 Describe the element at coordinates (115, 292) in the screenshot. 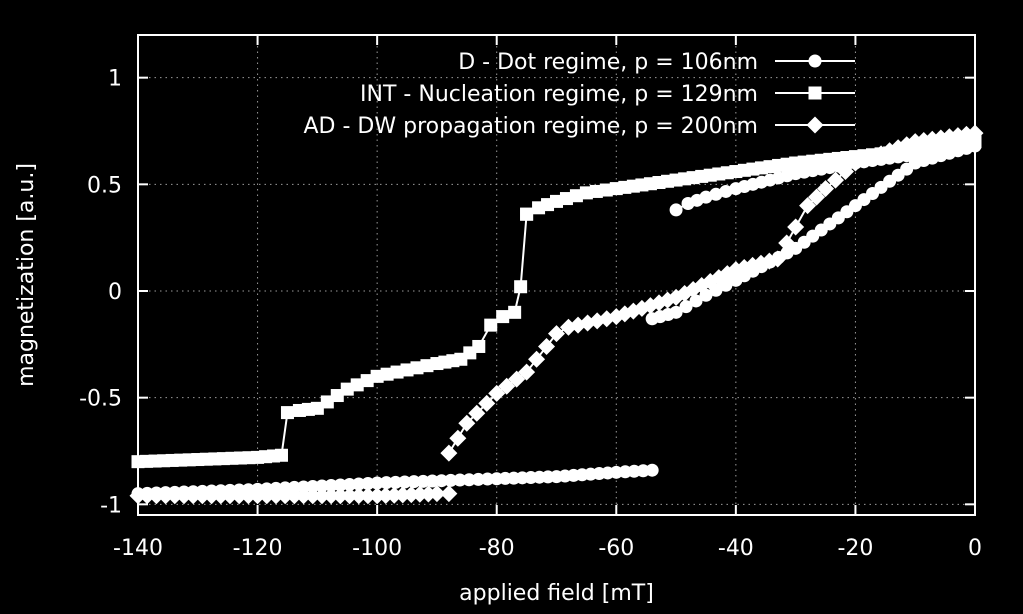

I see `y-tick-label: 0` at that location.